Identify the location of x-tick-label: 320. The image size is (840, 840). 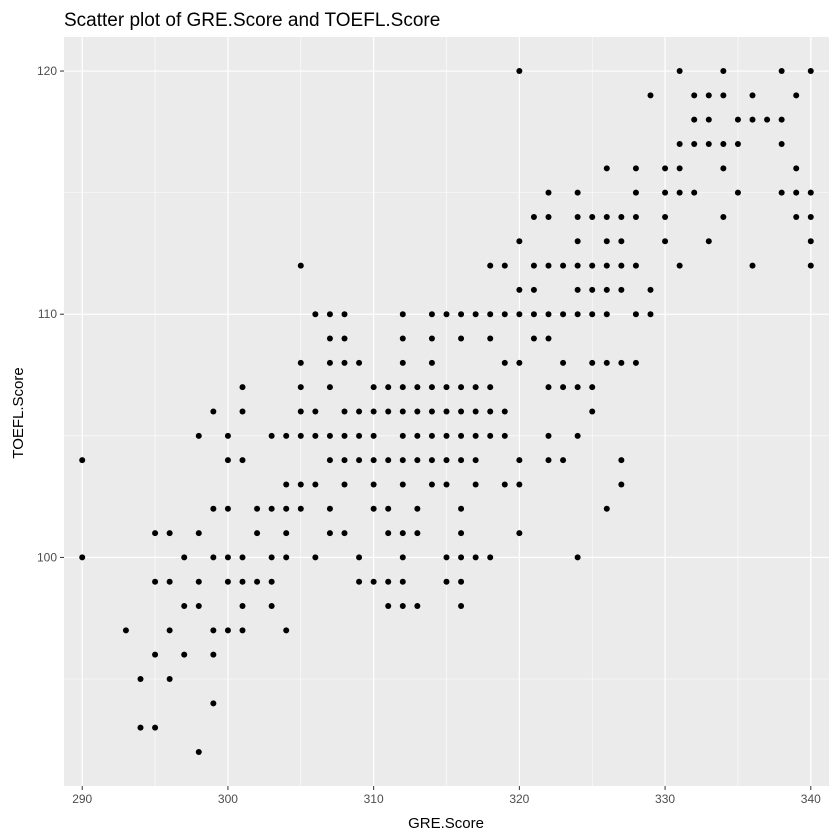
(519, 799).